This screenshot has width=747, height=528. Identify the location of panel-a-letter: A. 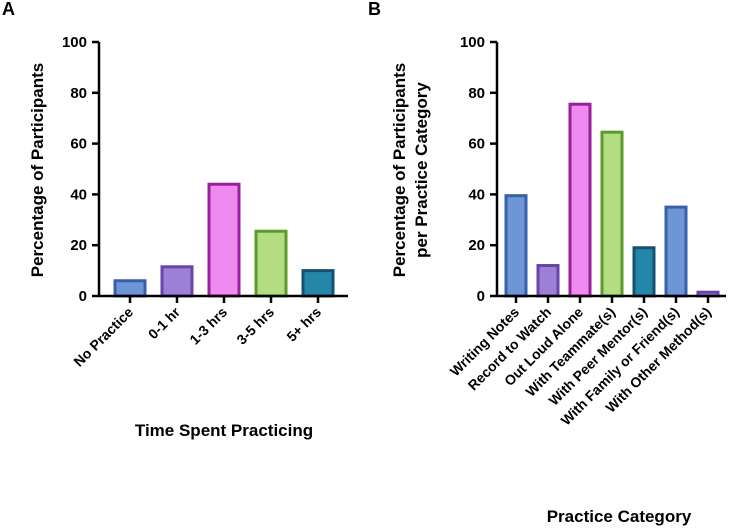
(8, 9).